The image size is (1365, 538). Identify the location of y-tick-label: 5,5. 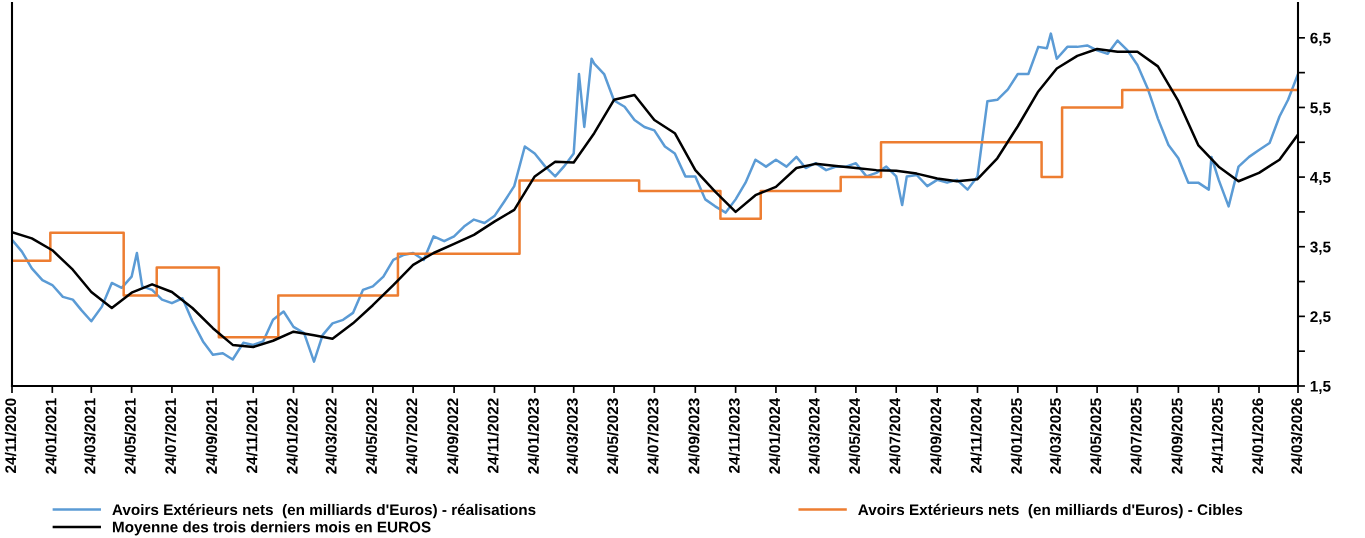
(1320, 109).